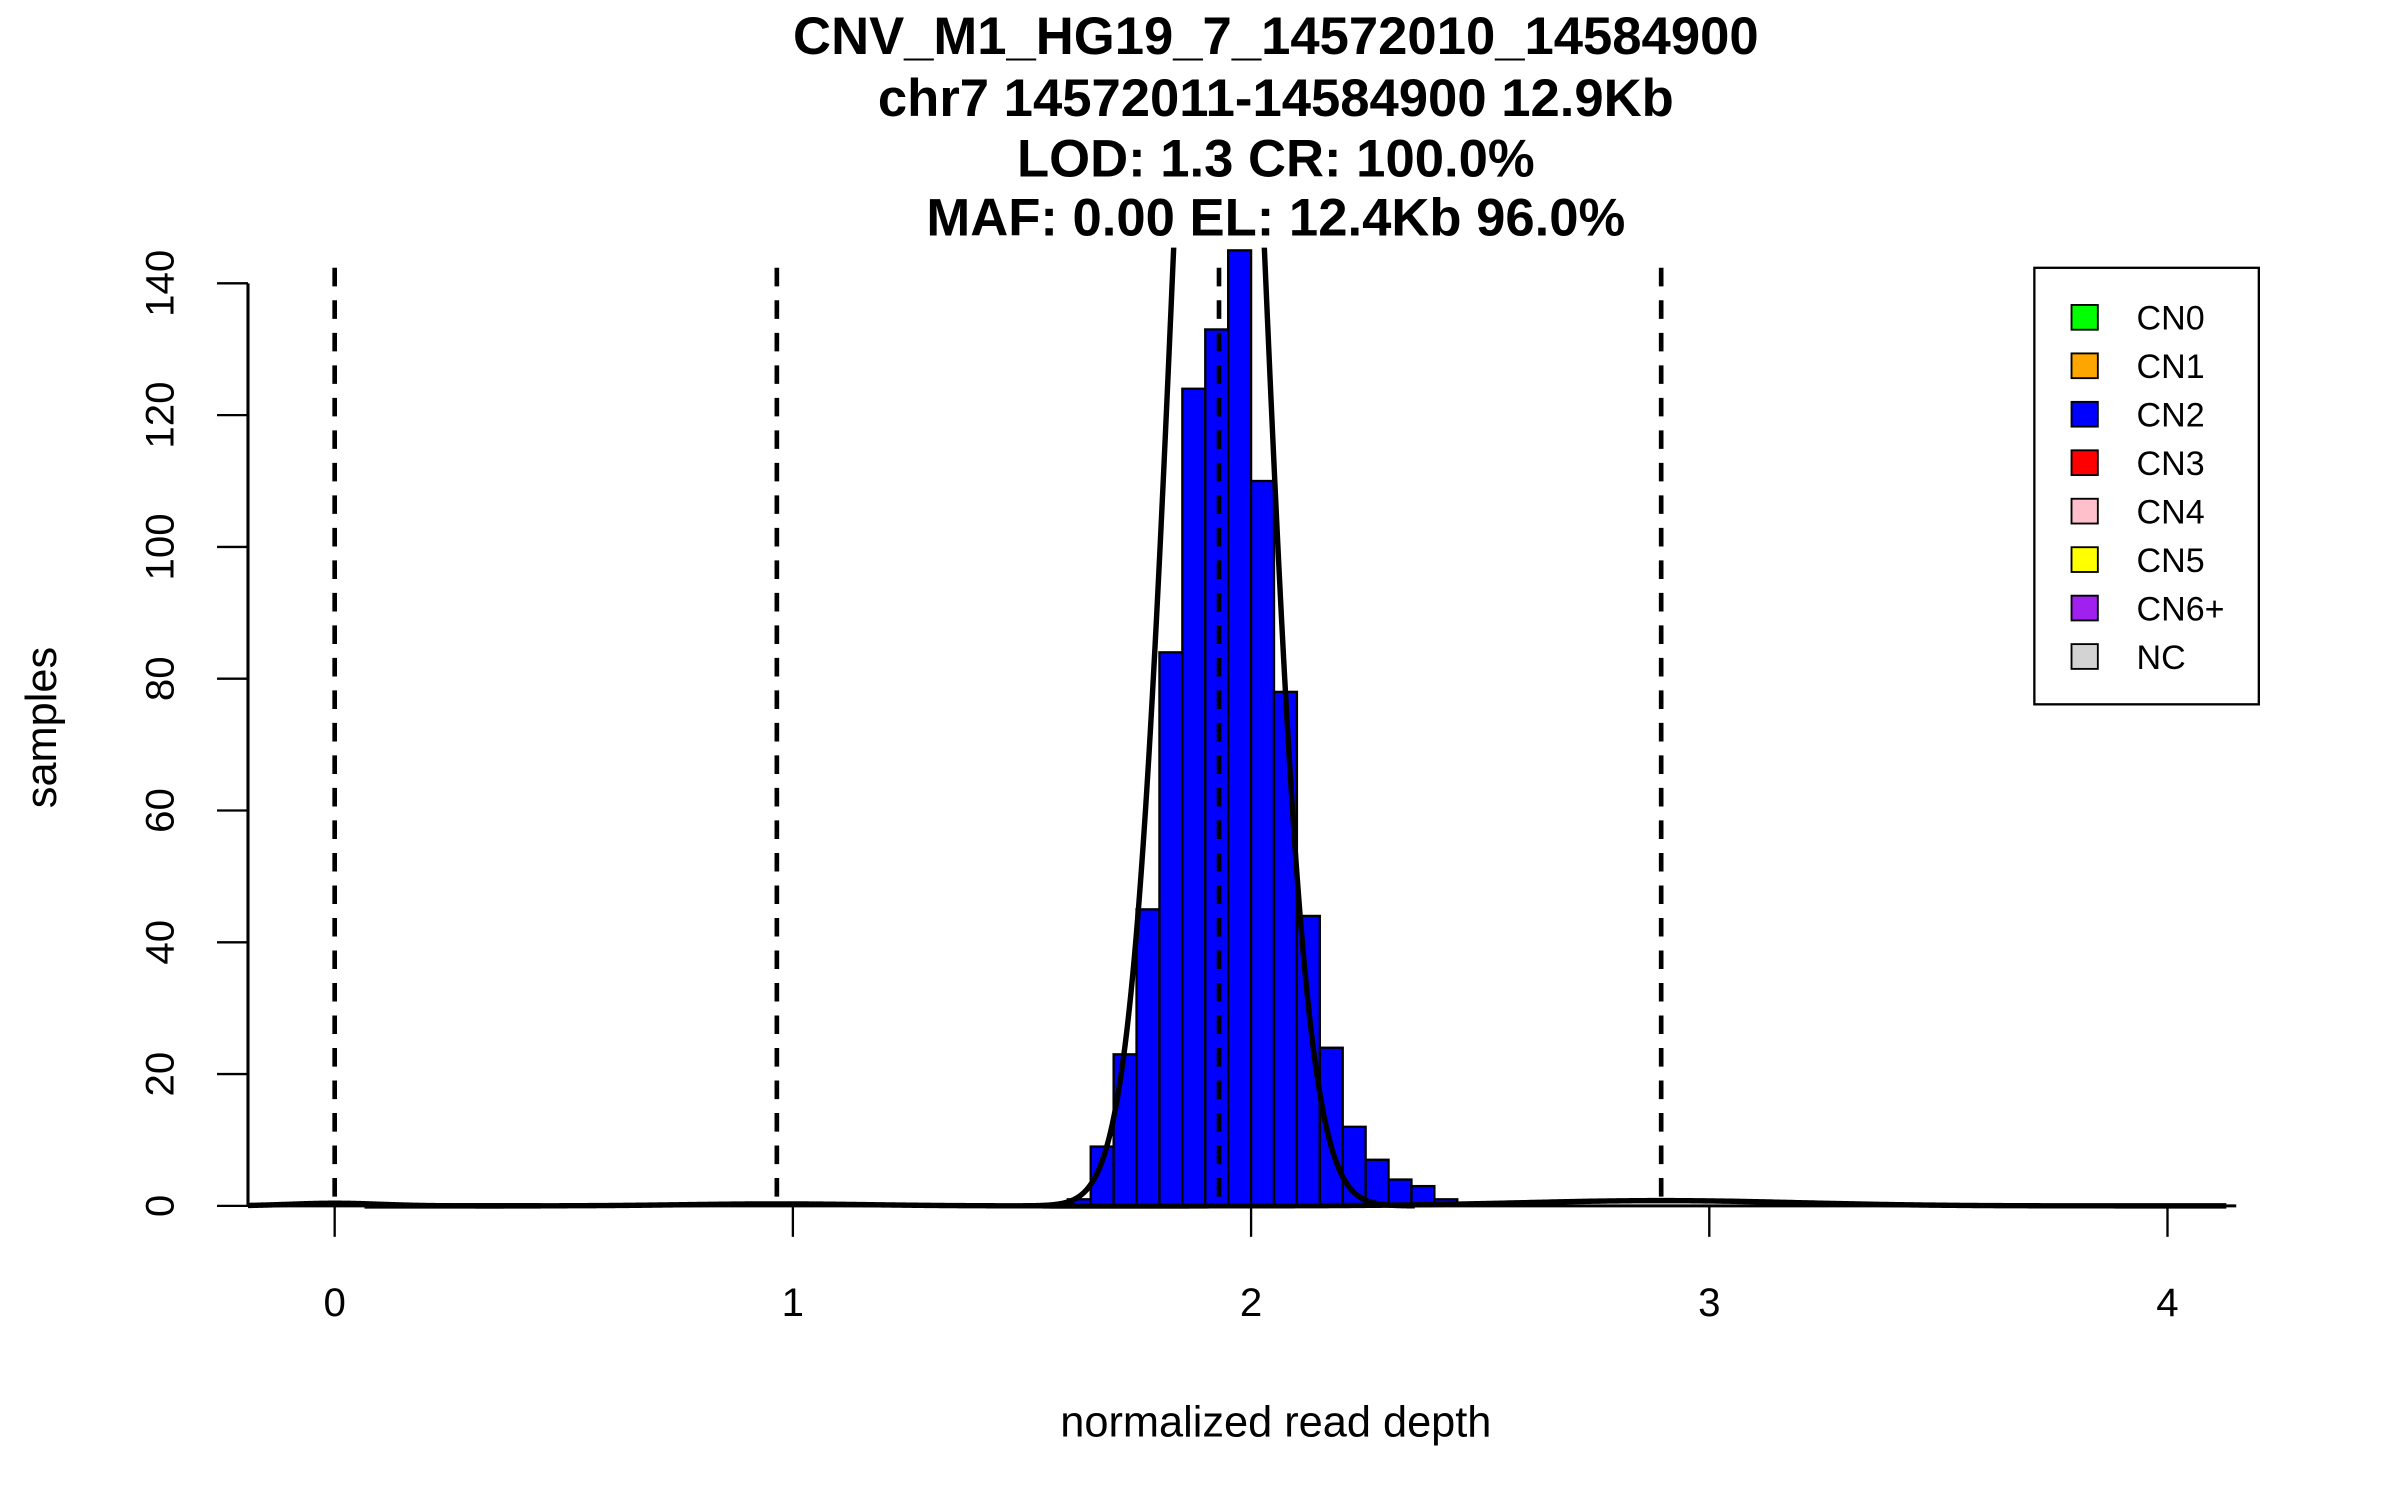 The width and height of the screenshot is (2400, 1500). What do you see at coordinates (2171, 416) in the screenshot?
I see `legend-label: CN2` at bounding box center [2171, 416].